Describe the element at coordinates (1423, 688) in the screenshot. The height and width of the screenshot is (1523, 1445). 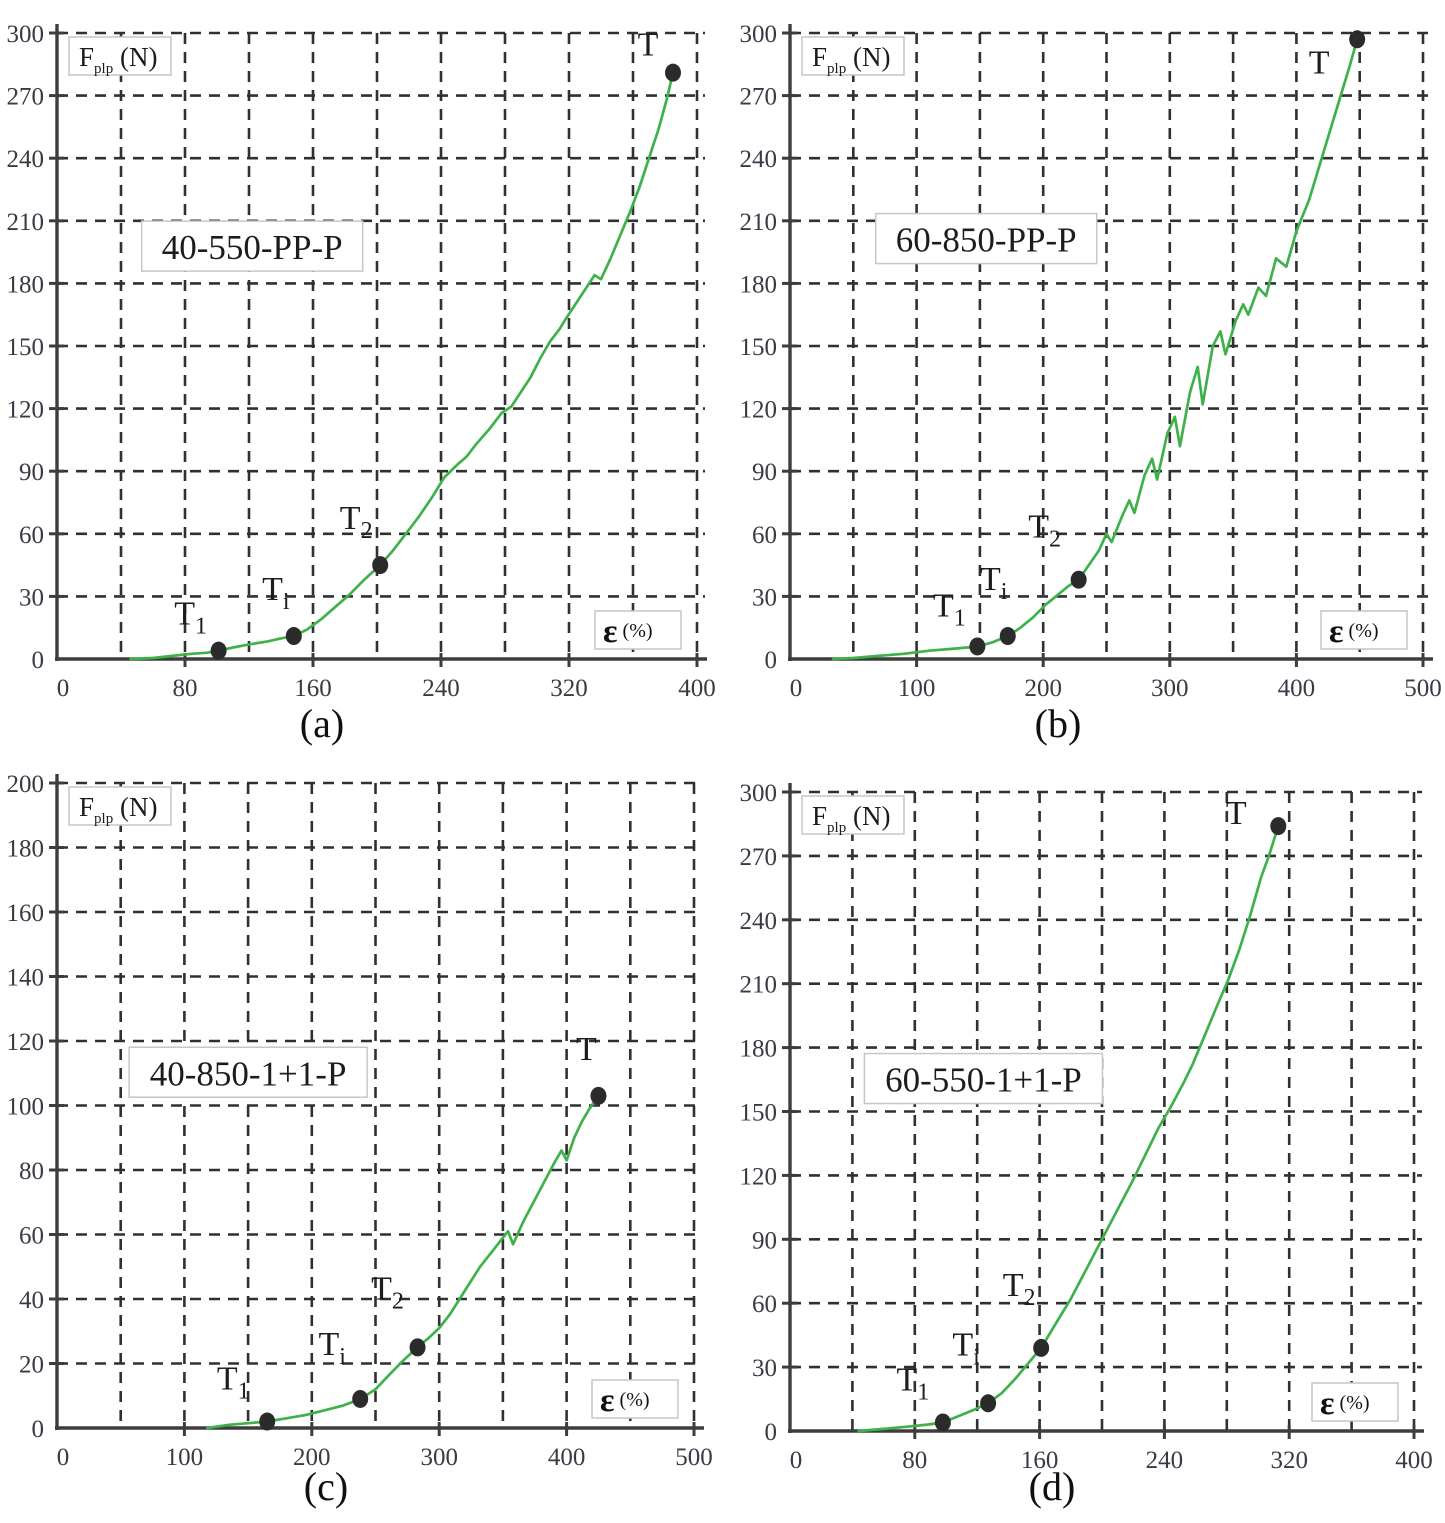
I see `x-tick-label: 500` at that location.